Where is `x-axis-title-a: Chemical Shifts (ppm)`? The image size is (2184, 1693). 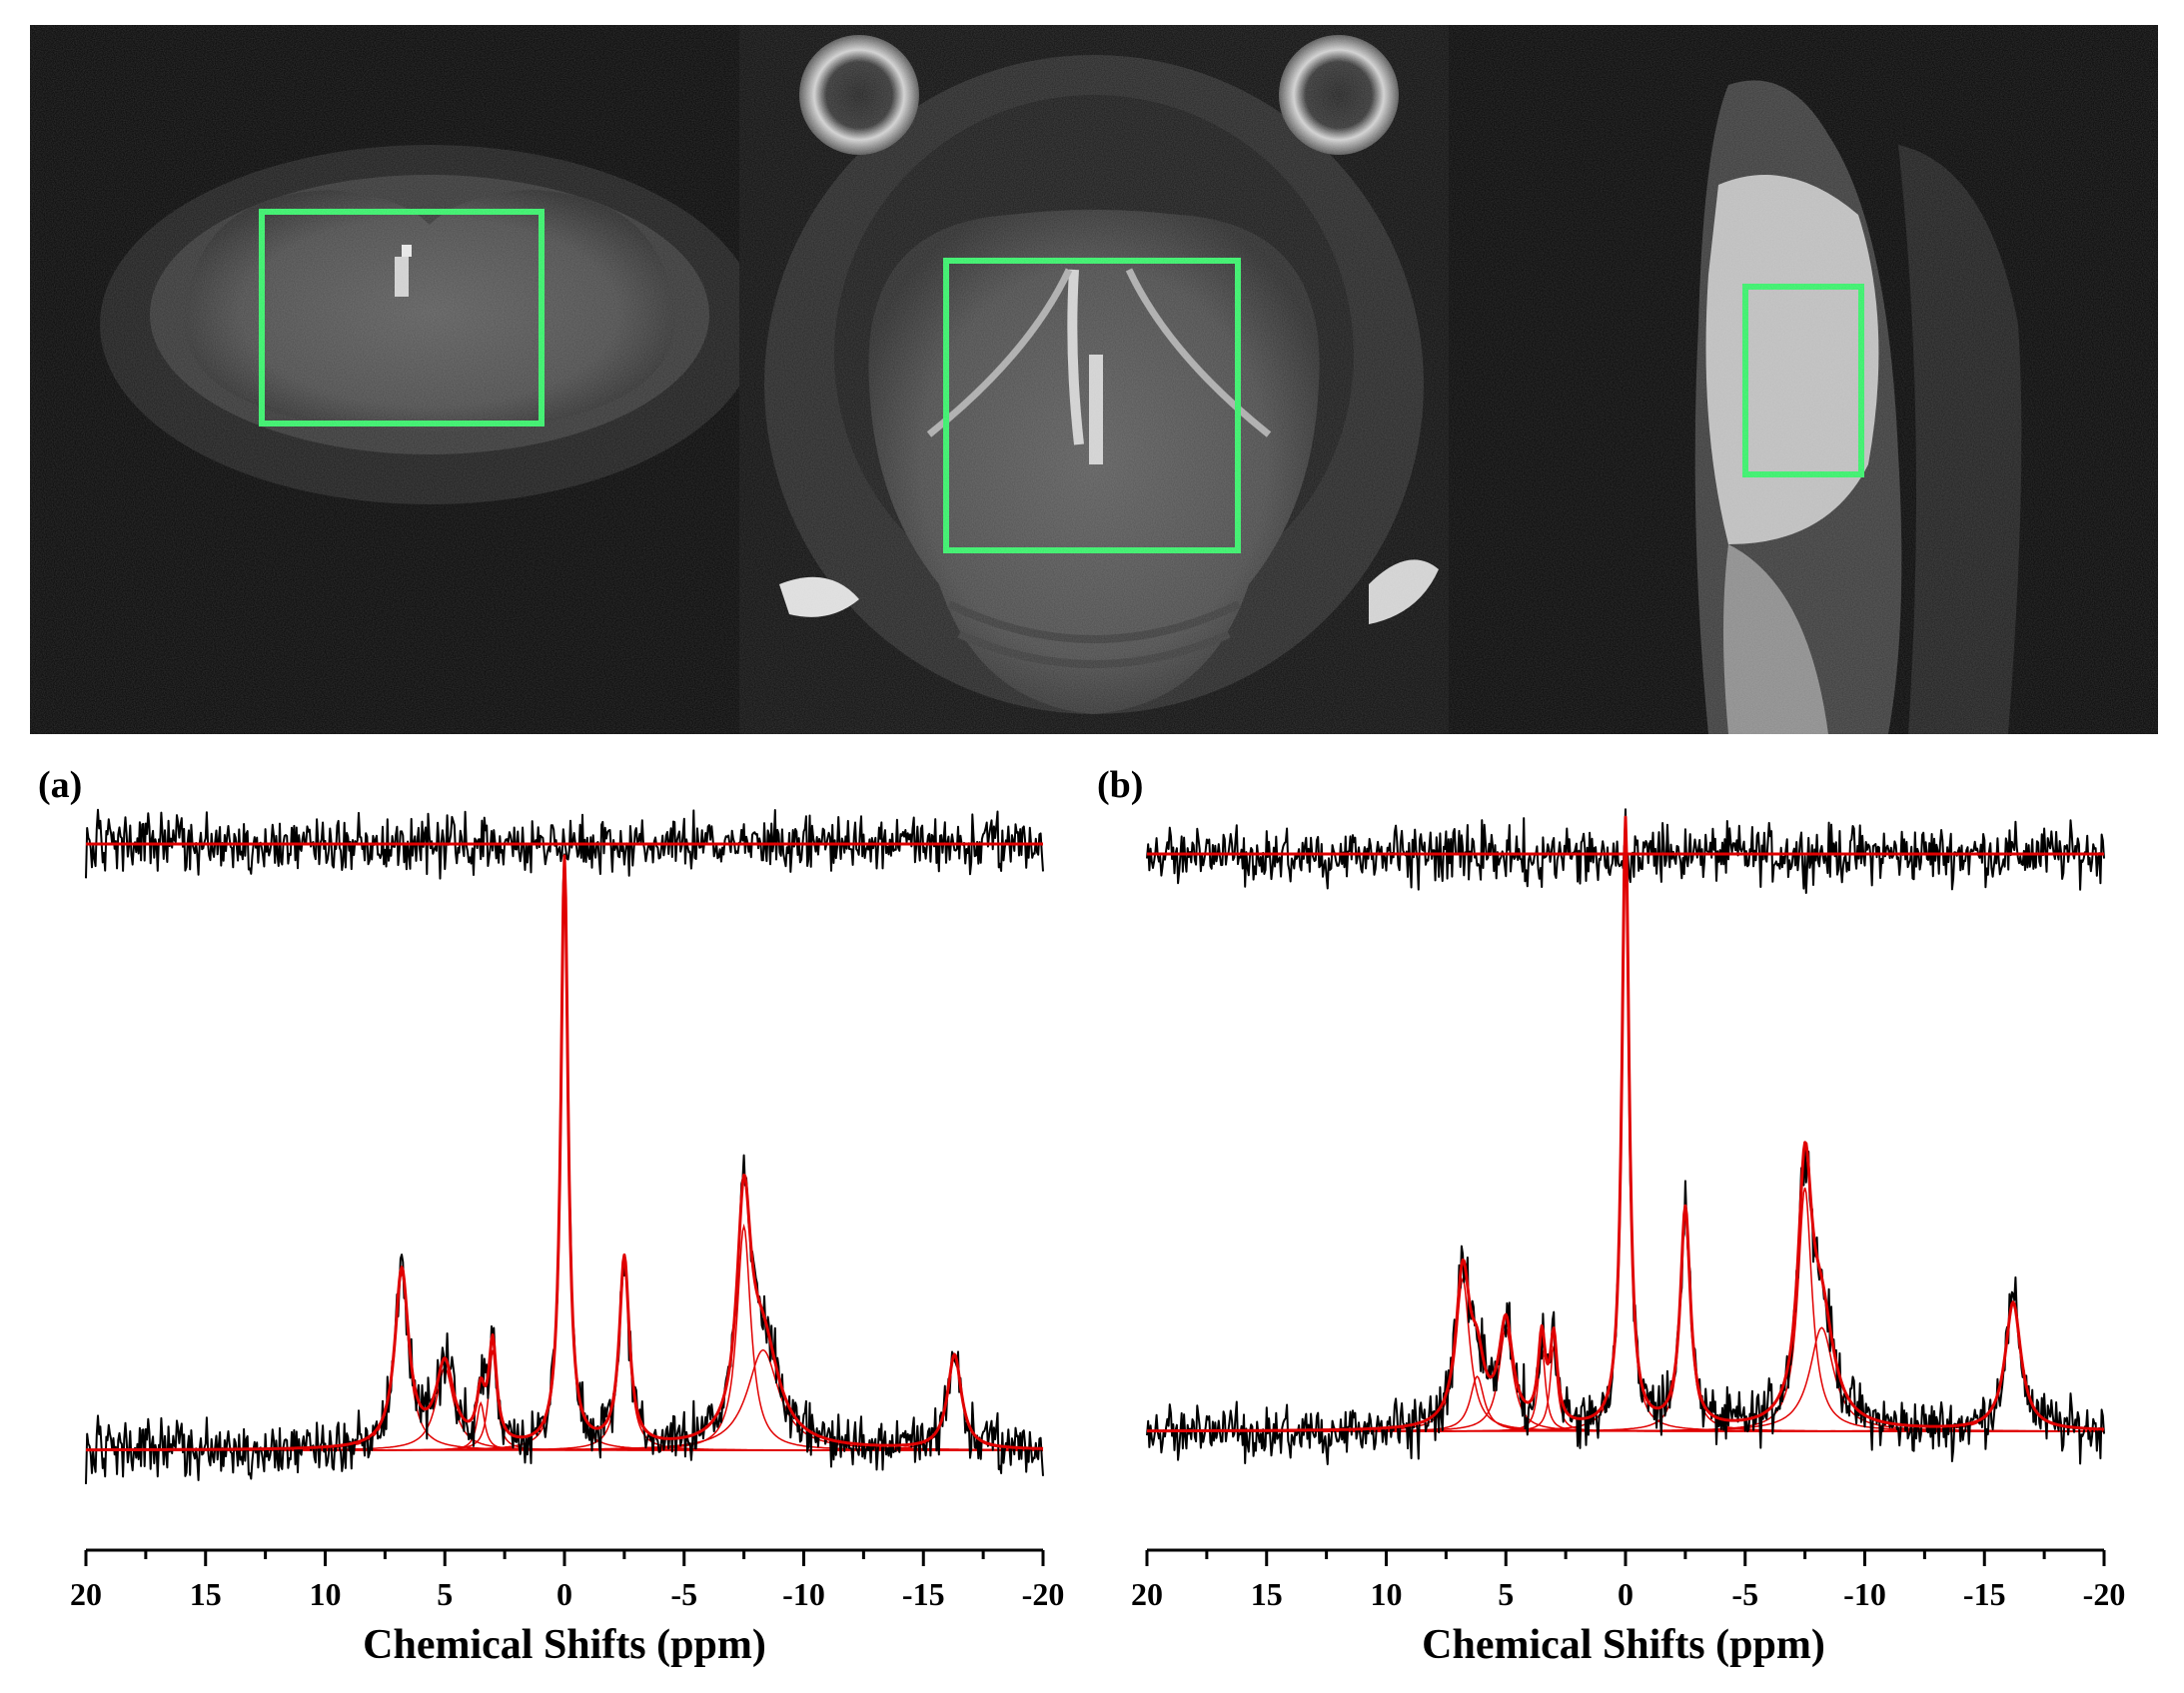 x-axis-title-a: Chemical Shifts (ppm) is located at coordinates (564, 1645).